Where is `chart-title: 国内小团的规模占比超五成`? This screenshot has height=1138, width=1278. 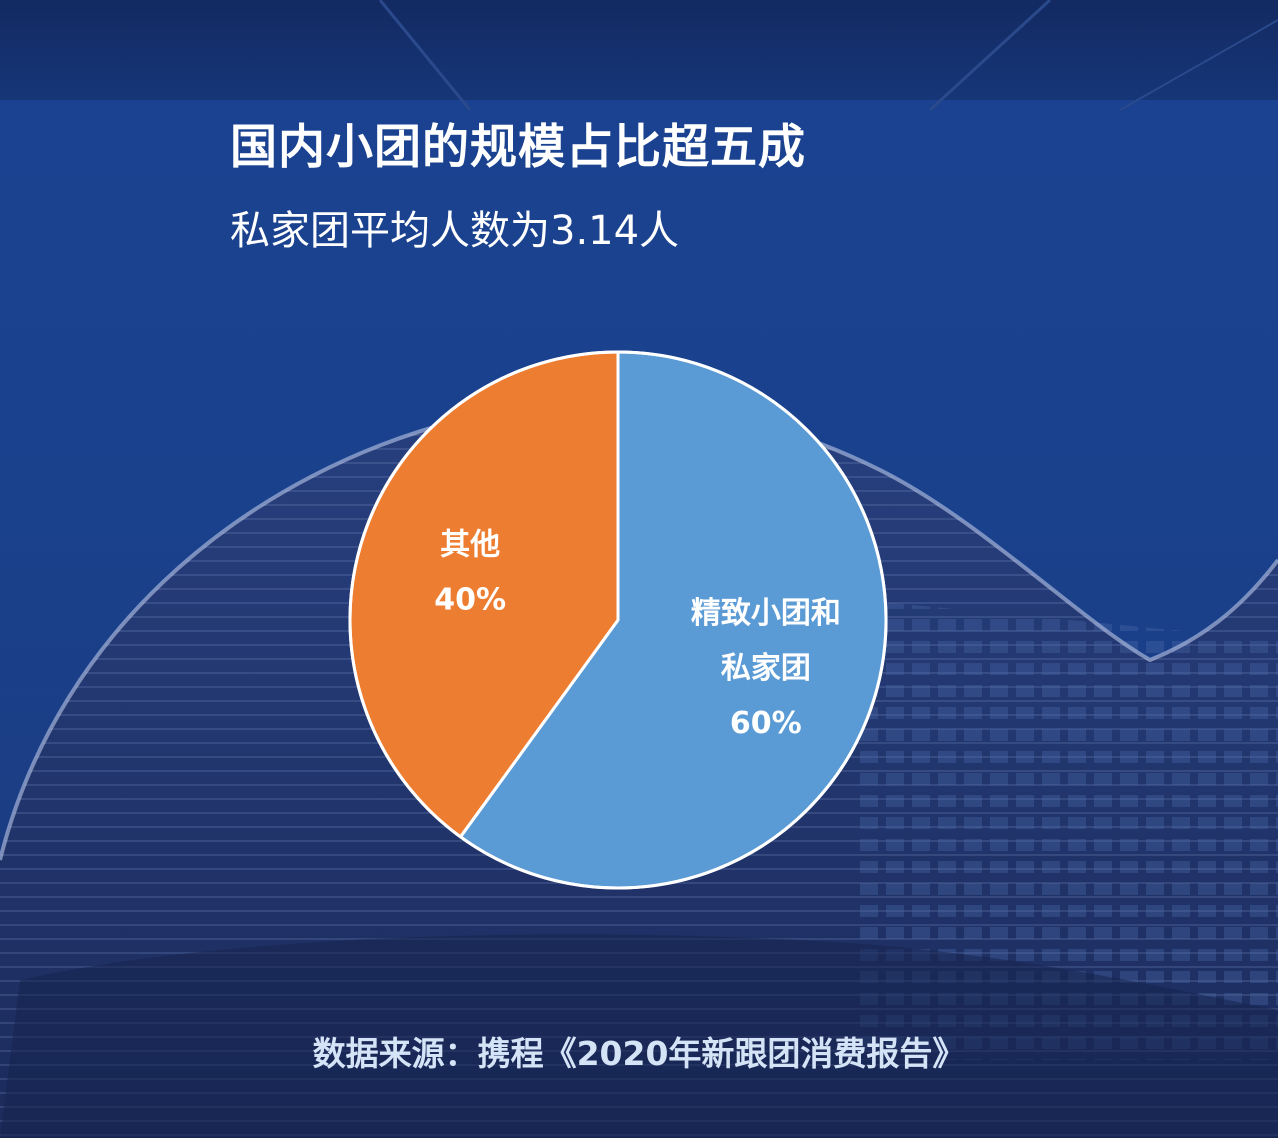 chart-title: 国内小团的规模占比超五成 is located at coordinates (518, 147).